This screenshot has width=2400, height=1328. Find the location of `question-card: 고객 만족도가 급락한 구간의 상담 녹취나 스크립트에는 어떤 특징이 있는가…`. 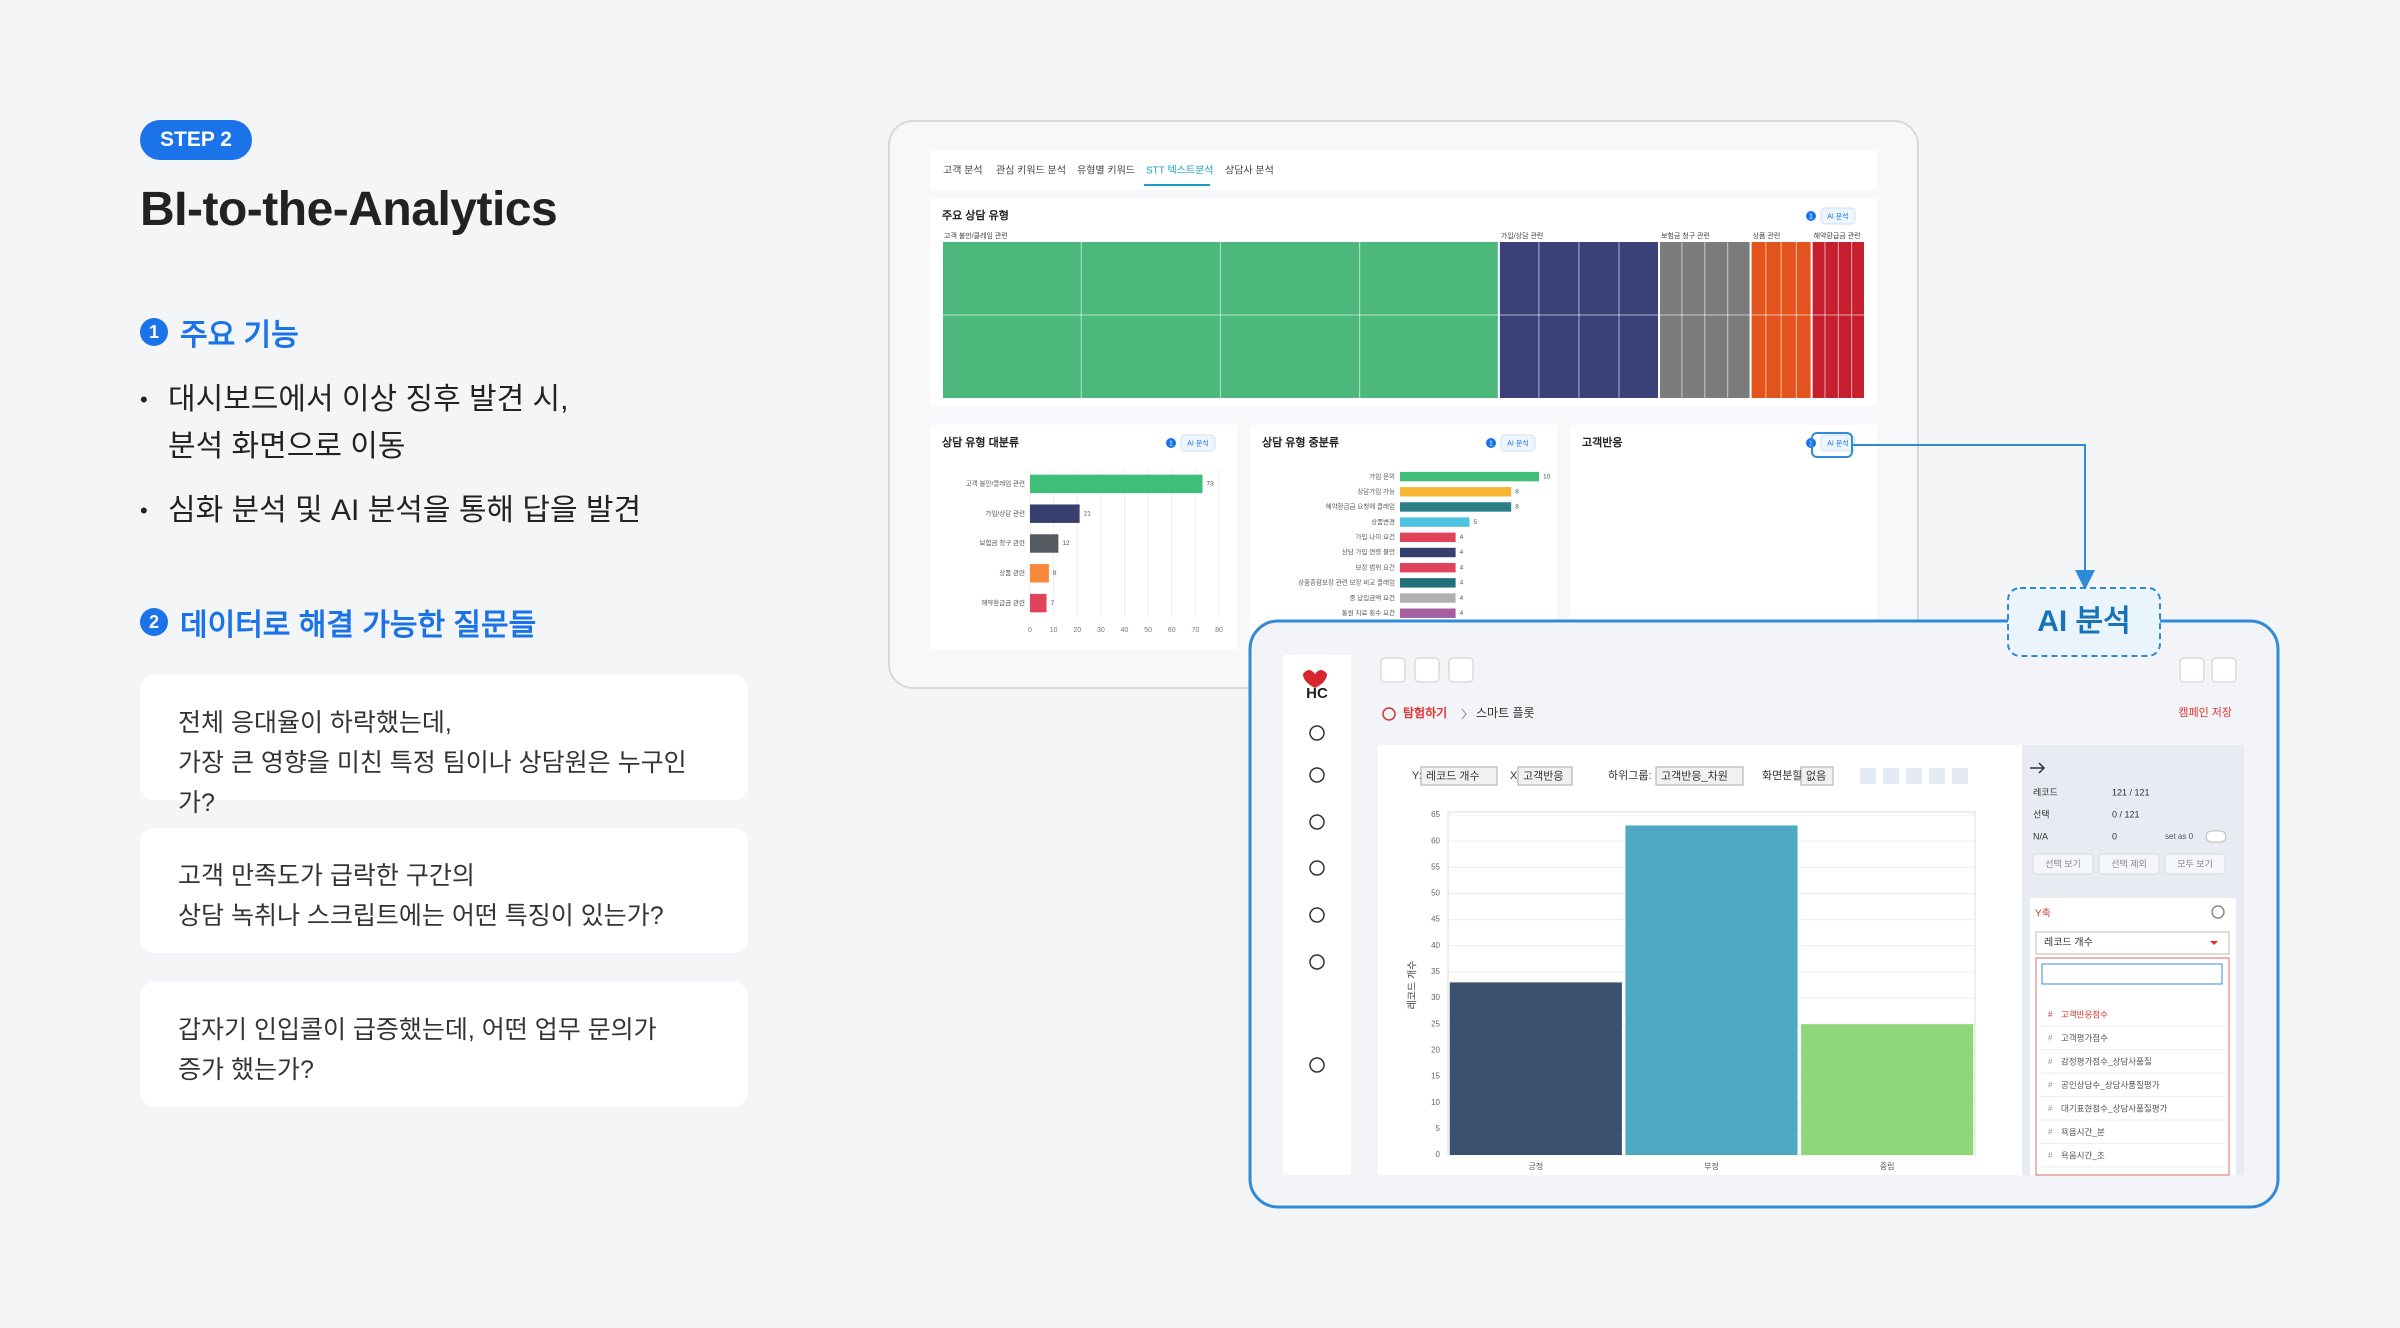

question-card: 고객 만족도가 급락한 구간의 상담 녹취나 스크립트에는 어떤 특징이 있는가… is located at coordinates (444, 890).